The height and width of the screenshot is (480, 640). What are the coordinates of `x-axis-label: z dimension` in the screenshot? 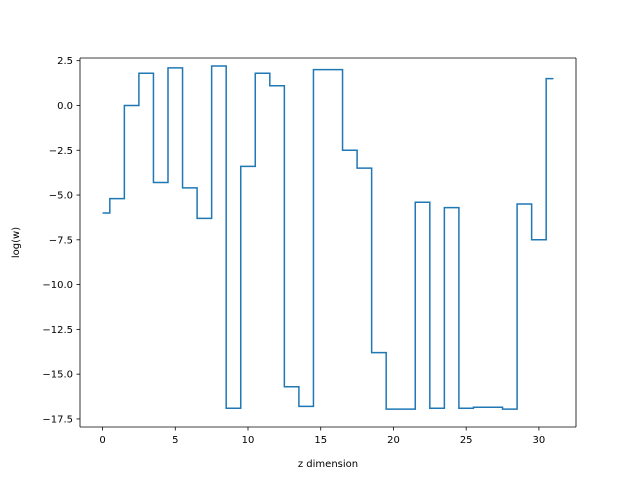 It's located at (328, 464).